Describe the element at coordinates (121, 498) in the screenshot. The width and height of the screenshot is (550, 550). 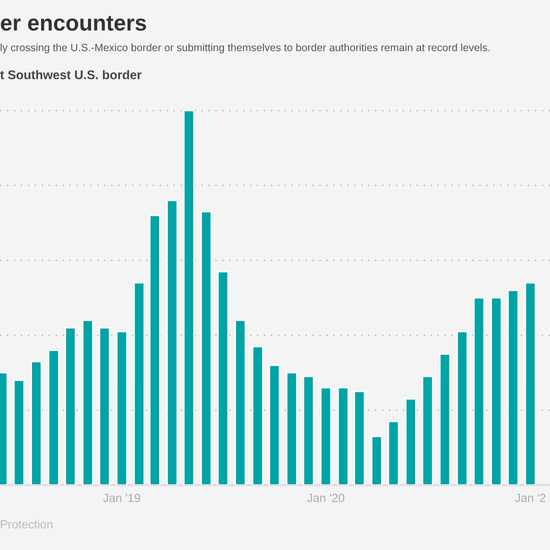
I see `x-tick-label: Jan '19` at that location.